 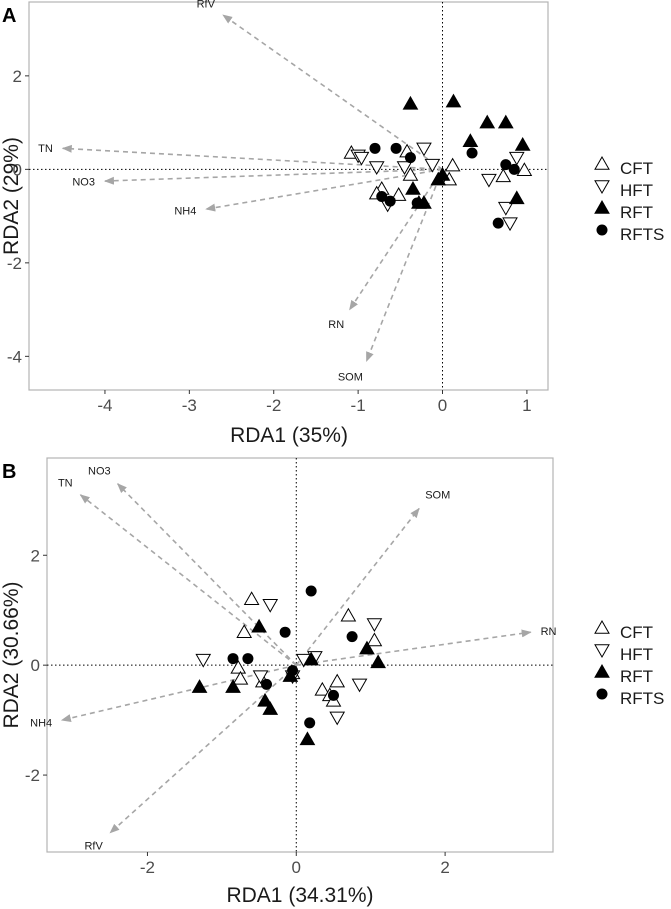 I want to click on legend-b-marker-rft, so click(x=602, y=670).